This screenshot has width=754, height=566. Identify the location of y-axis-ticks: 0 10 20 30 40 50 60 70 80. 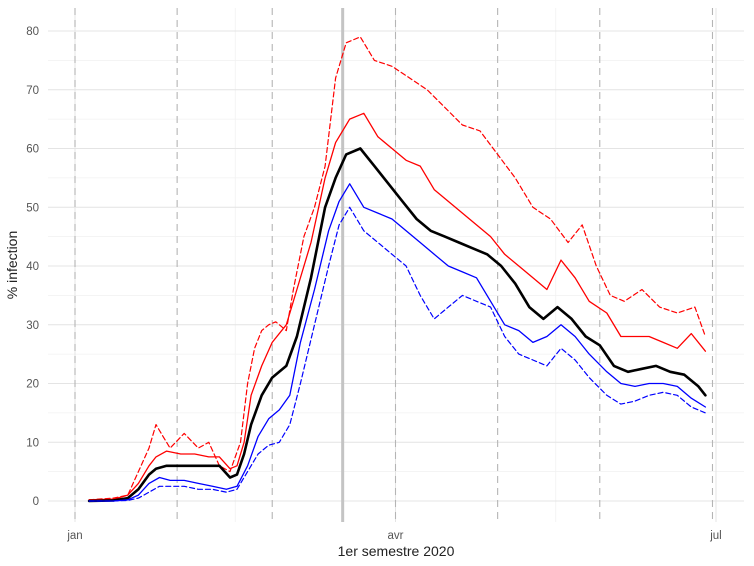
(32, 267).